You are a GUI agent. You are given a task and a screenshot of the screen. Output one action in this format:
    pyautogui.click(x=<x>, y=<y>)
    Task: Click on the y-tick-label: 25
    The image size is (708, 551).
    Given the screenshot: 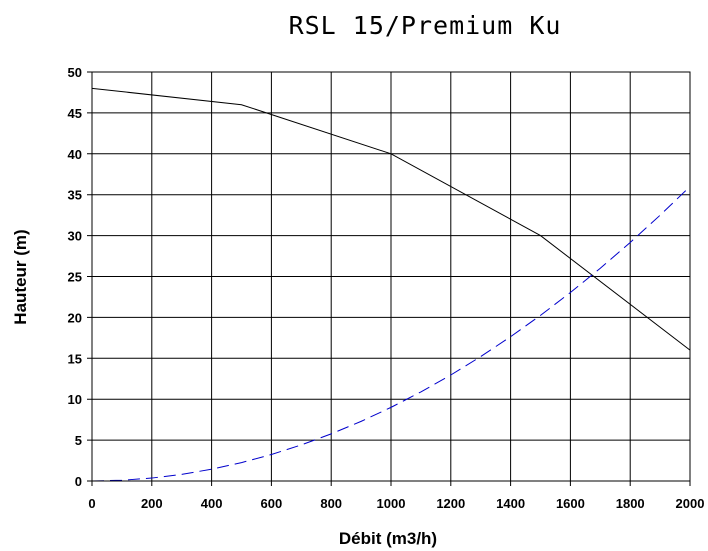 What is the action you would take?
    pyautogui.click(x=75, y=277)
    